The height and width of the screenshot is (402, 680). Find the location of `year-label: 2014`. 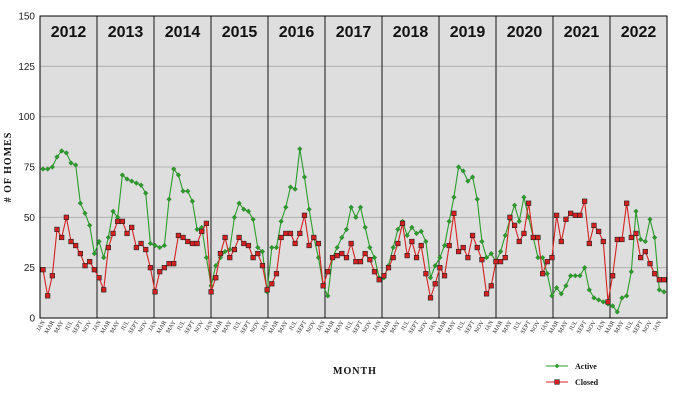

year-label: 2014 is located at coordinates (183, 32).